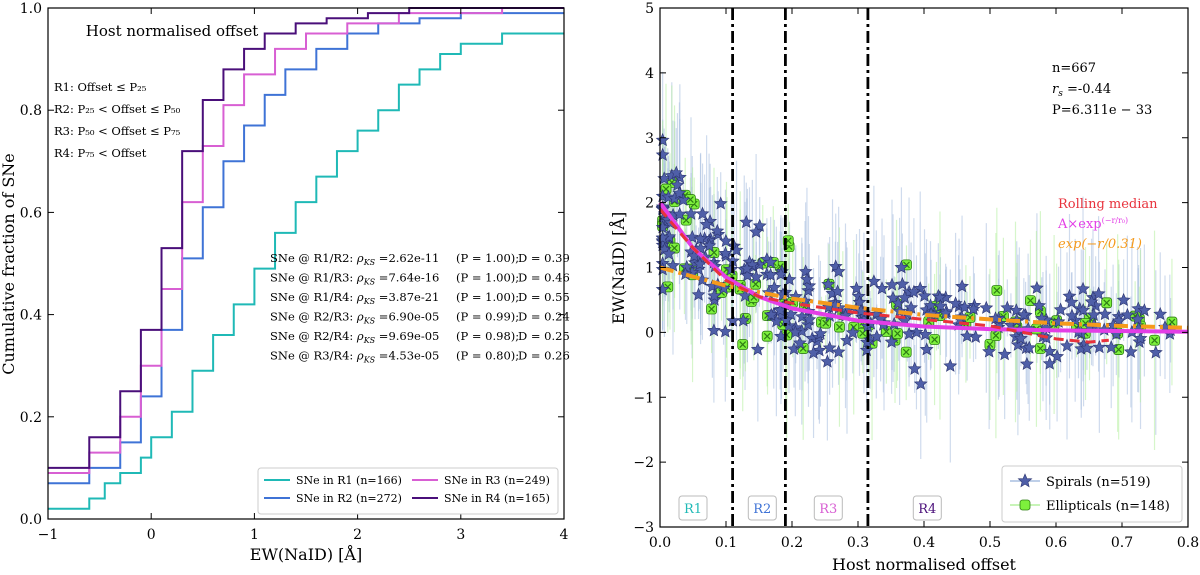  Describe the element at coordinates (762, 509) in the screenshot. I see `region-label-r2: R2` at that location.